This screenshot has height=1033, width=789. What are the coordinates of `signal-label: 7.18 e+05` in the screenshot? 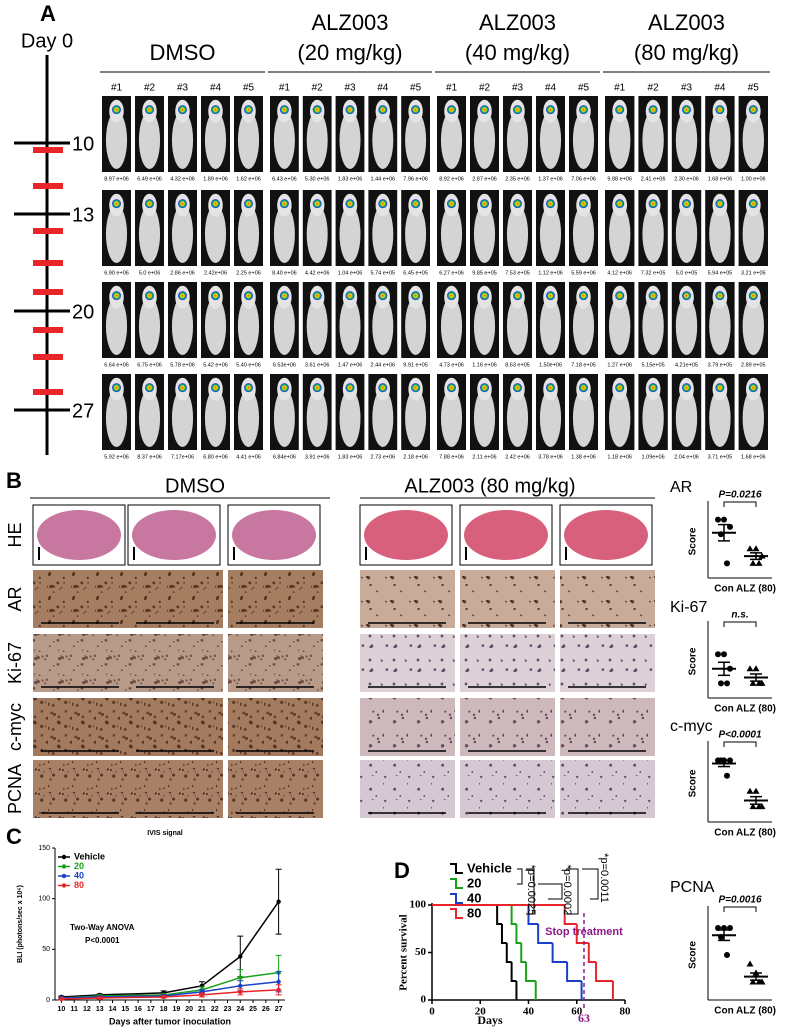 It's located at (583, 365).